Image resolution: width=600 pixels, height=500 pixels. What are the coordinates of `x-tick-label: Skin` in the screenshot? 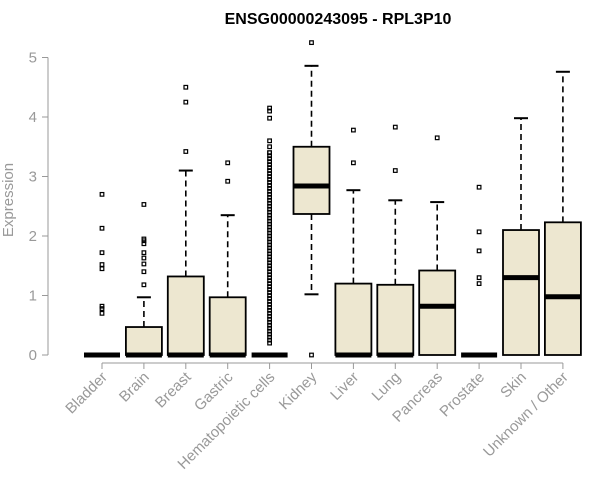 It's located at (513, 385).